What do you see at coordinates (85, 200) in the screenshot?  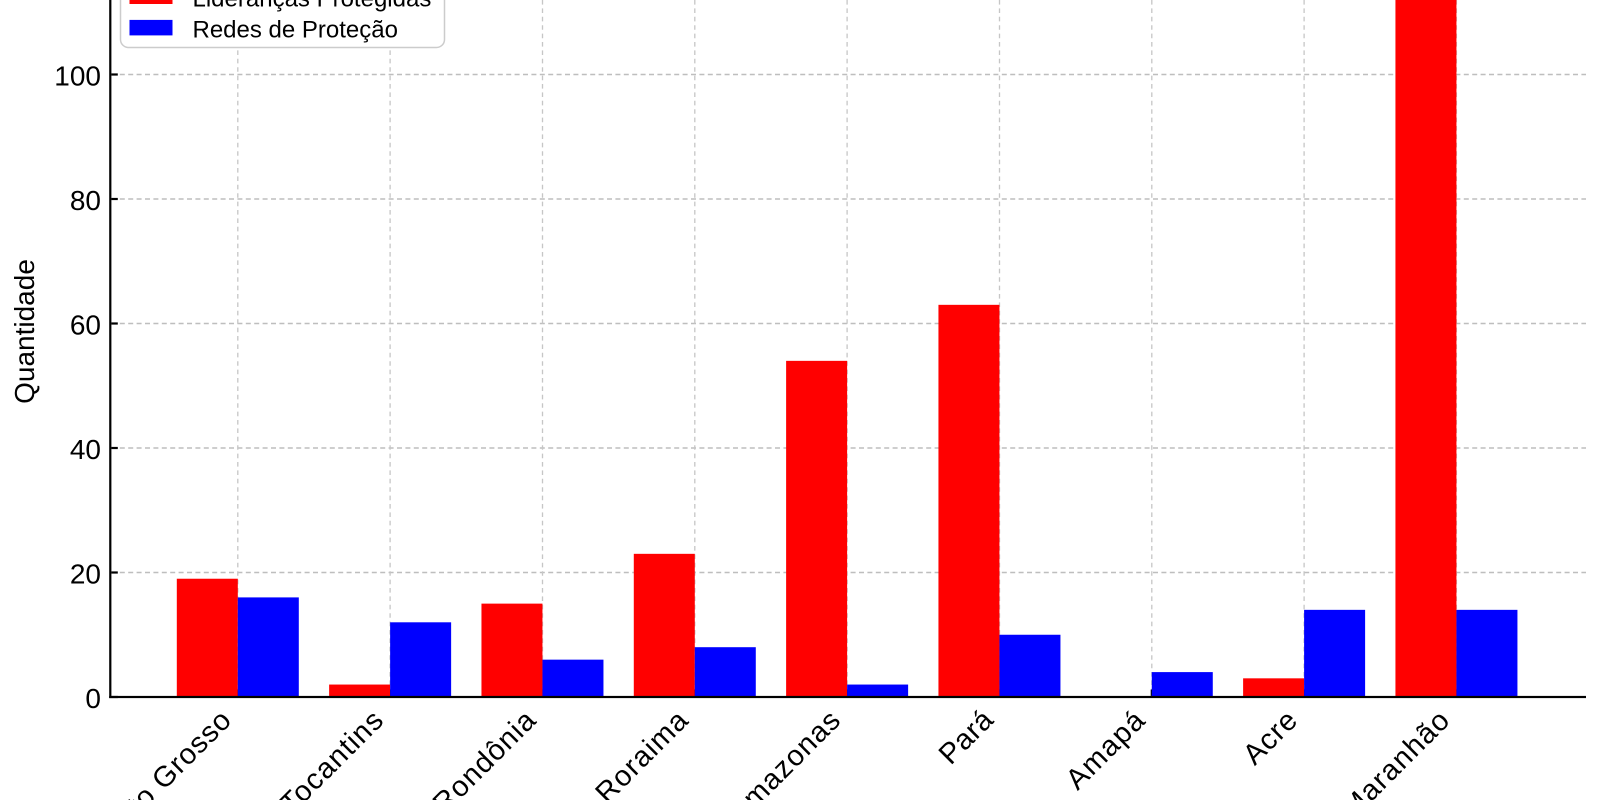 I see `svg-text: 80` at bounding box center [85, 200].